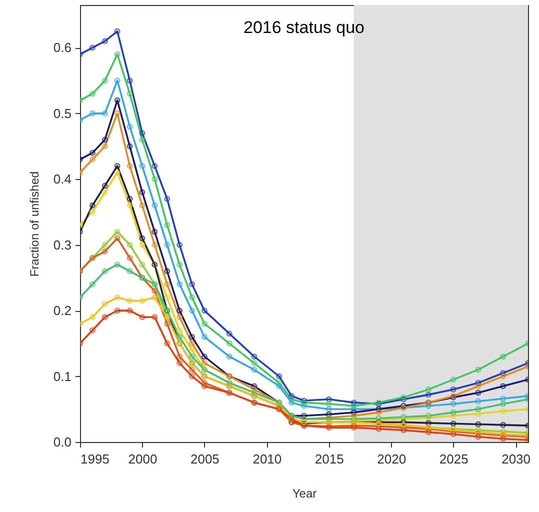 The width and height of the screenshot is (539, 512). I want to click on y-tick-label: 0.3, so click(62, 244).